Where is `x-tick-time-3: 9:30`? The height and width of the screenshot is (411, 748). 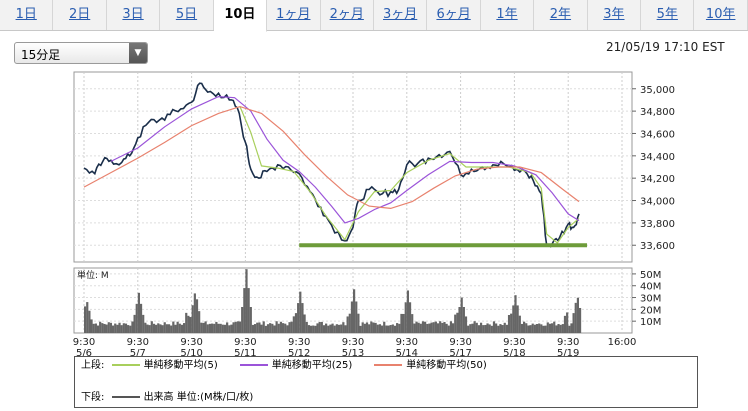
x-tick-time-3: 9:30 is located at coordinates (245, 342).